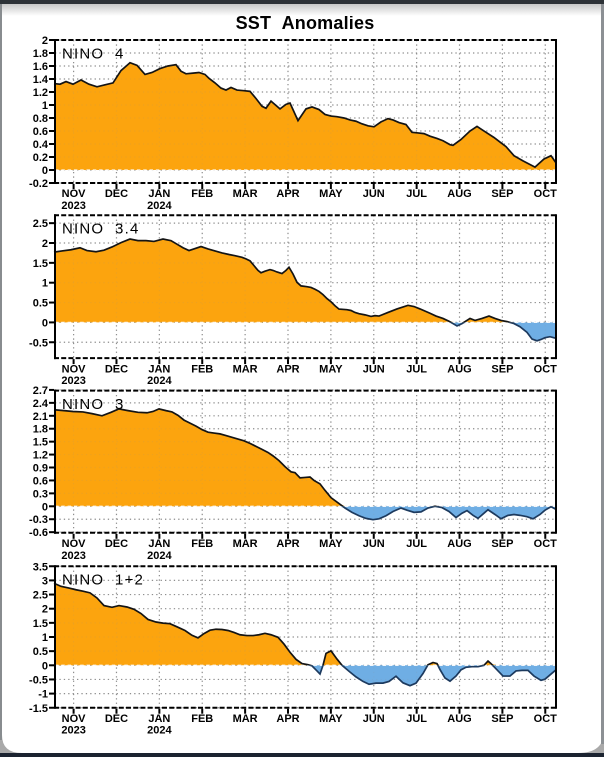 The width and height of the screenshot is (604, 757). Describe the element at coordinates (101, 229) in the screenshot. I see `svg-text: NINO 3.4` at that location.